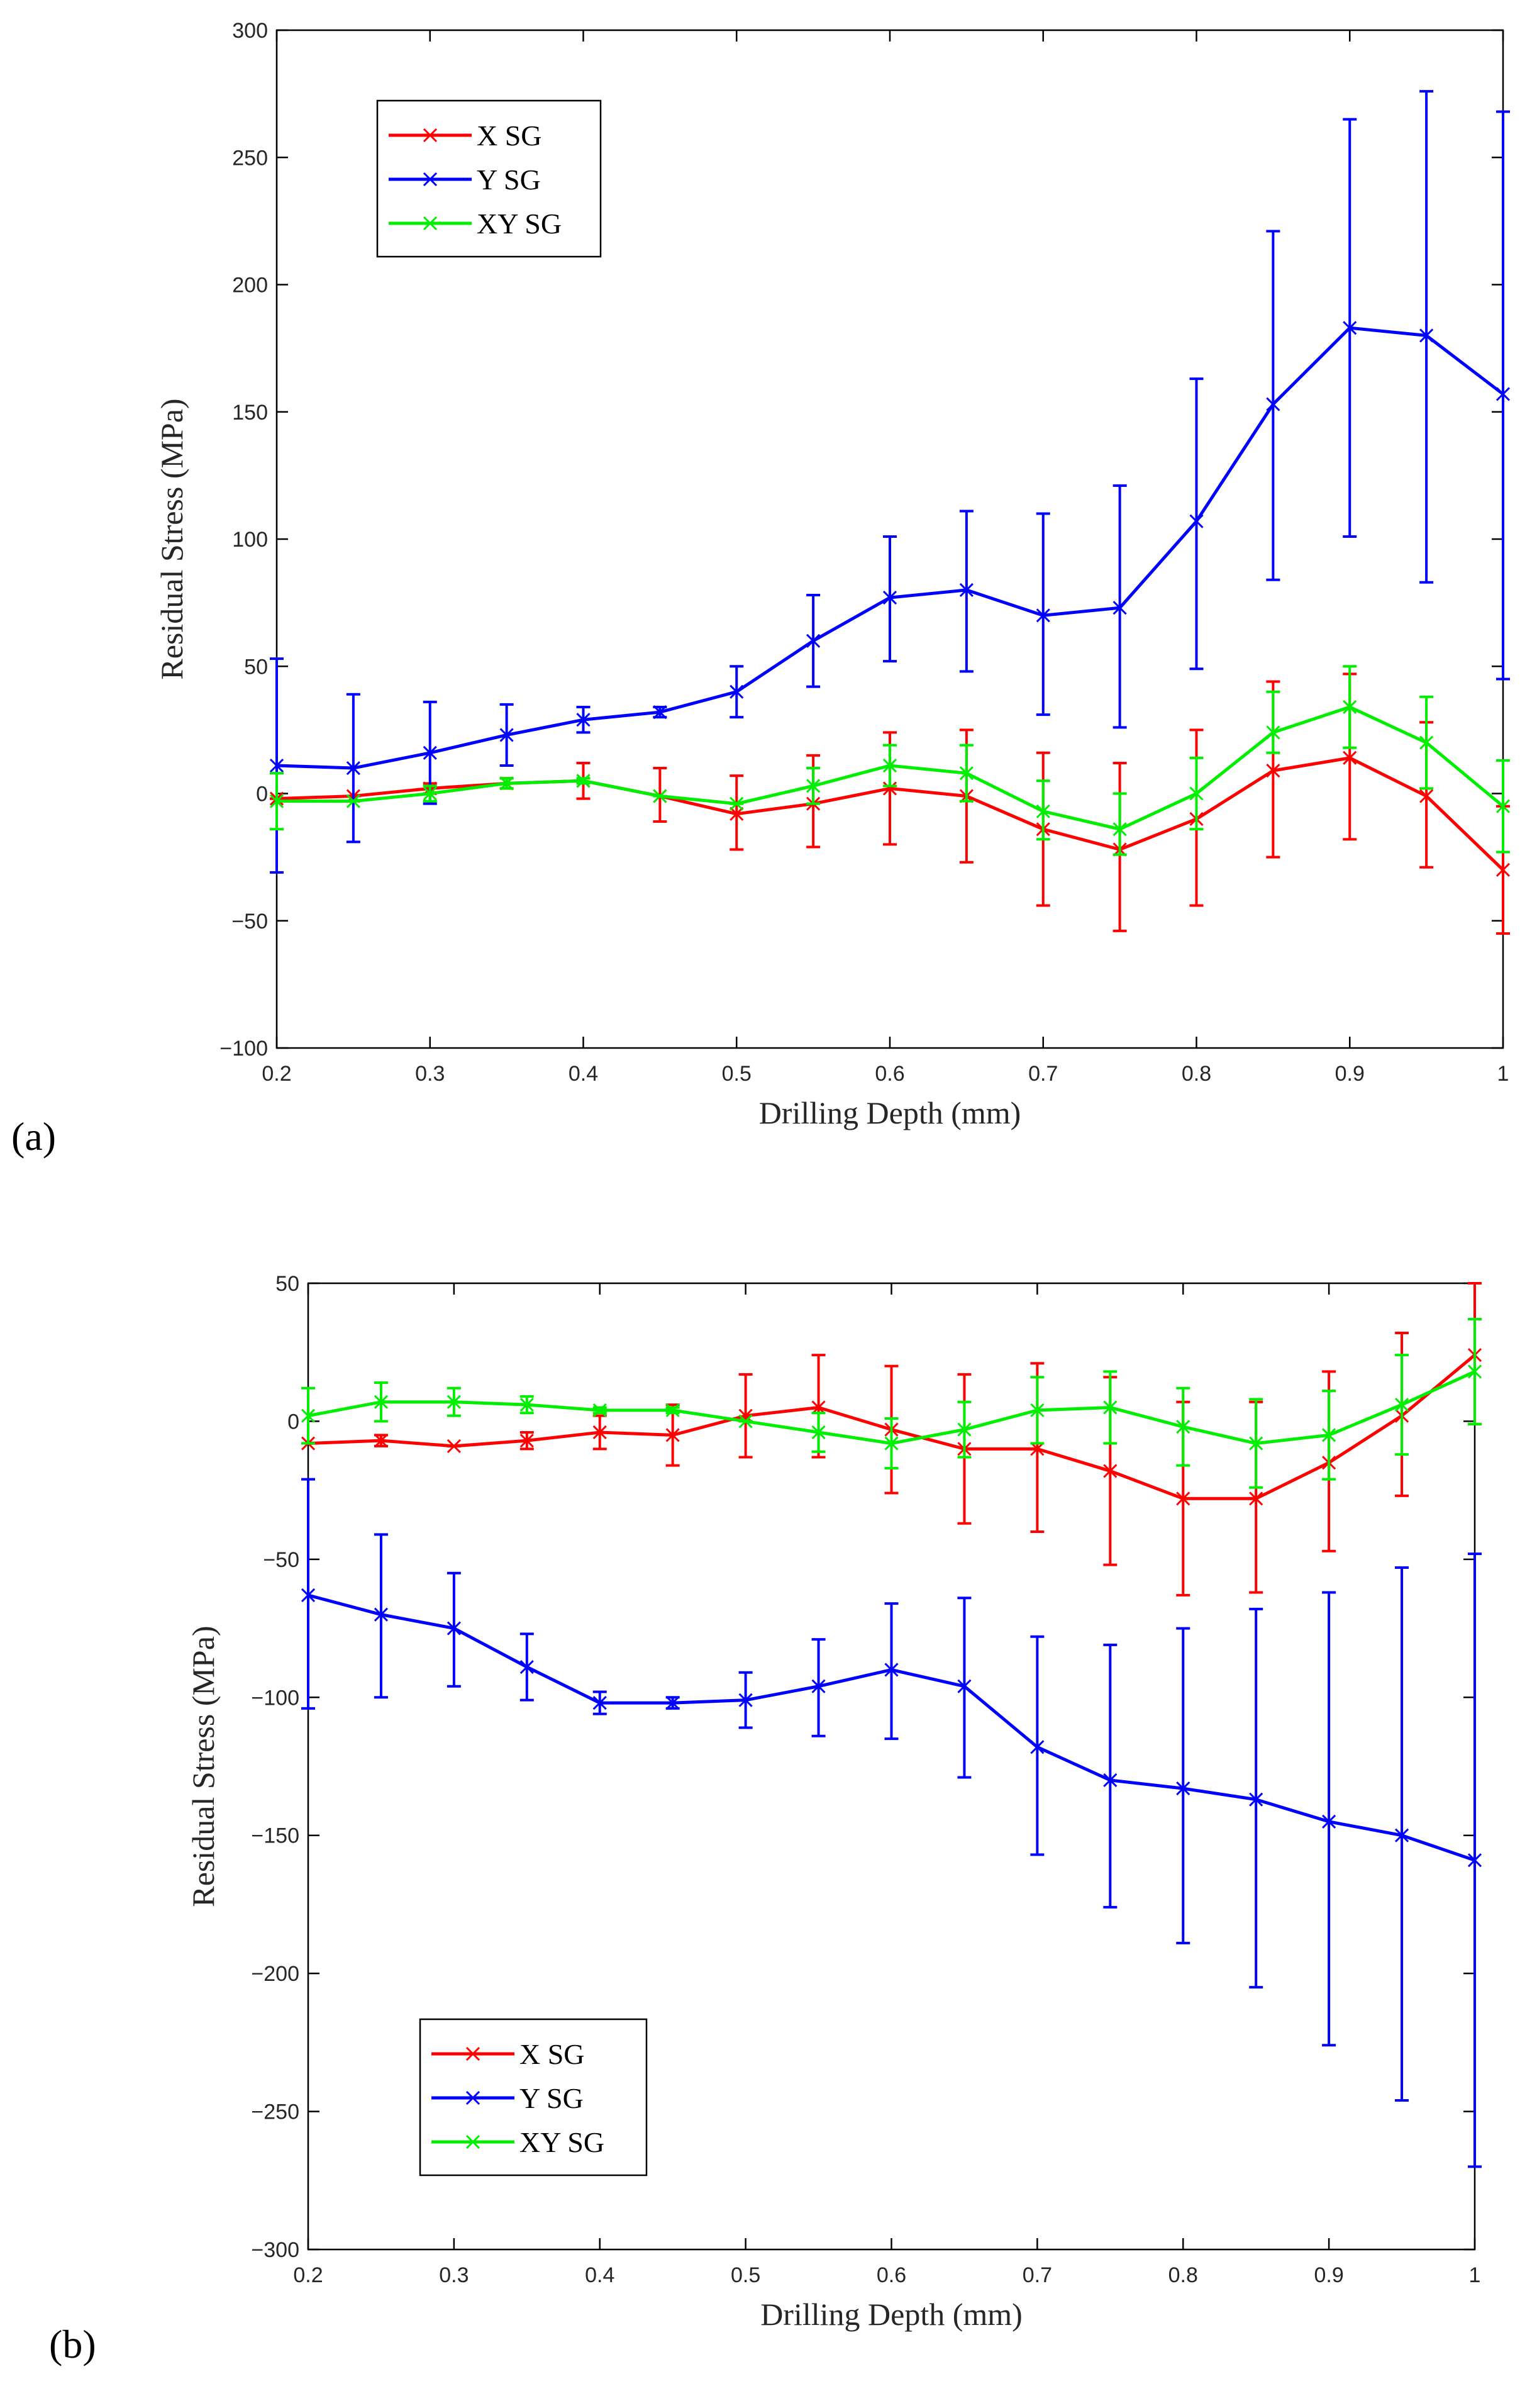  Describe the element at coordinates (454, 2275) in the screenshot. I see `x-tick-label: 0.3` at that location.